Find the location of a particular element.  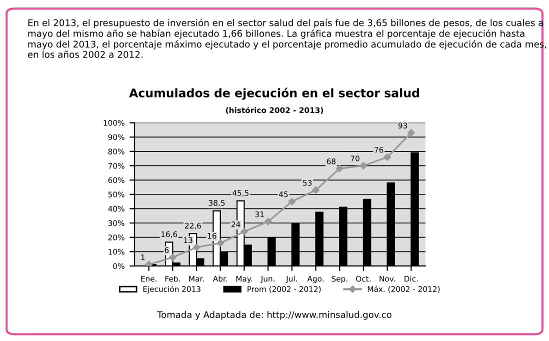

text: Tomada y Adaptada de: http://www.minsalud.gov.co is located at coordinates (274, 315).